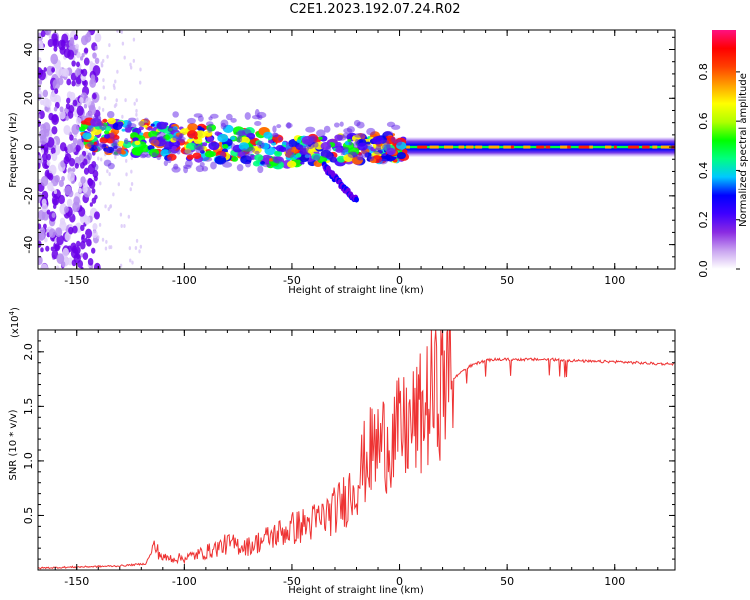 This screenshot has height=600, width=750. I want to click on spectrogram-y-axis-label: Frequency (Hz), so click(13, 150).